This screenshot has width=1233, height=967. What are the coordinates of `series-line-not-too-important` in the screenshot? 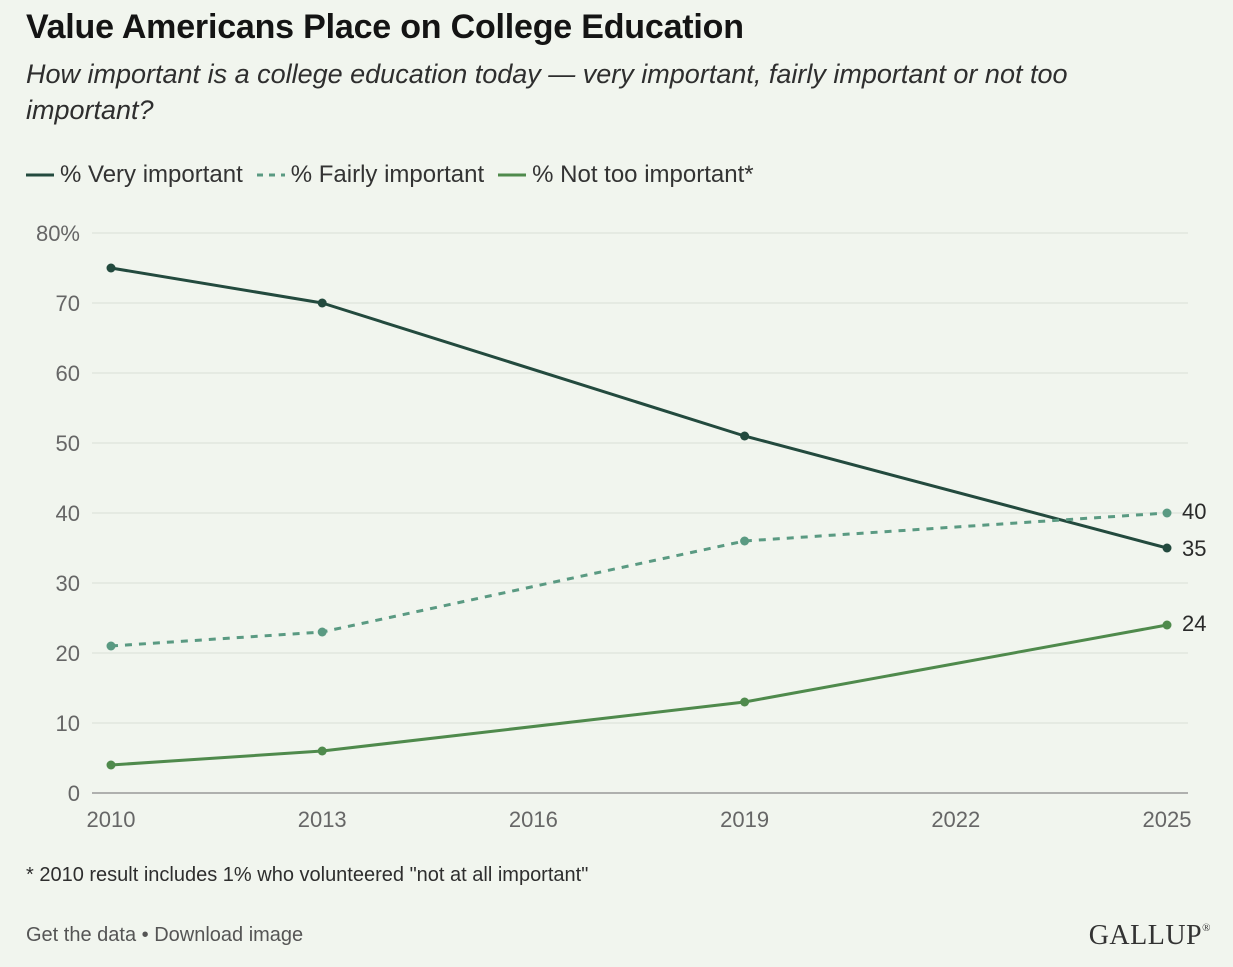 It's located at (639, 695).